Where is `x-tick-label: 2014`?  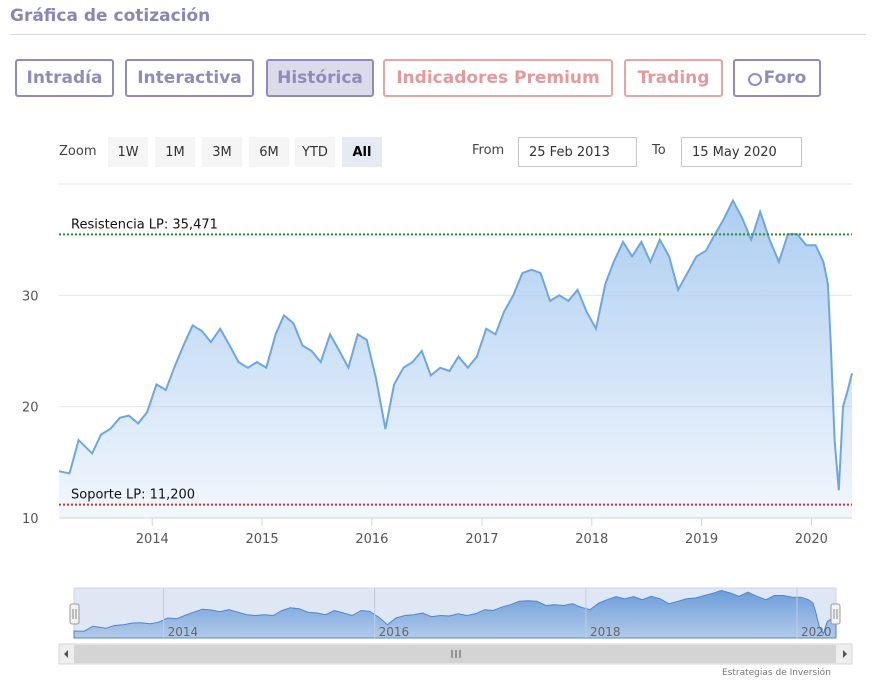 x-tick-label: 2014 is located at coordinates (152, 539).